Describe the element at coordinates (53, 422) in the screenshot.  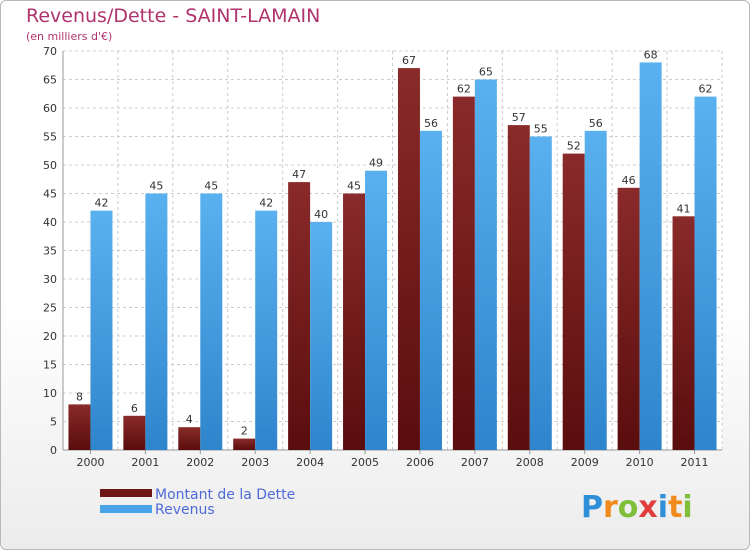
I see `y-tick-label: 5` at that location.